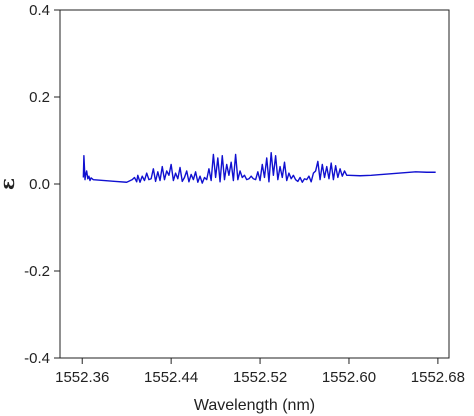  I want to click on y-tick-label: 0.2, so click(39, 97).